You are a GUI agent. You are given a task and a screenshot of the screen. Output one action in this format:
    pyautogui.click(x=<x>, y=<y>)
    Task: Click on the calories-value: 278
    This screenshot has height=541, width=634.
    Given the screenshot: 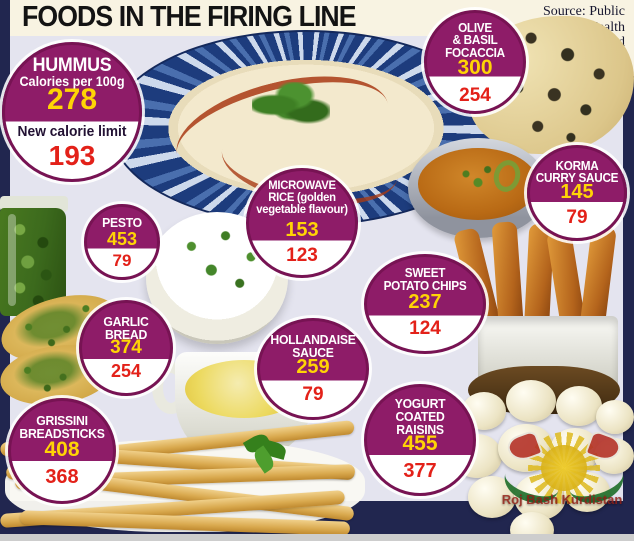 What is the action you would take?
    pyautogui.click(x=72, y=100)
    